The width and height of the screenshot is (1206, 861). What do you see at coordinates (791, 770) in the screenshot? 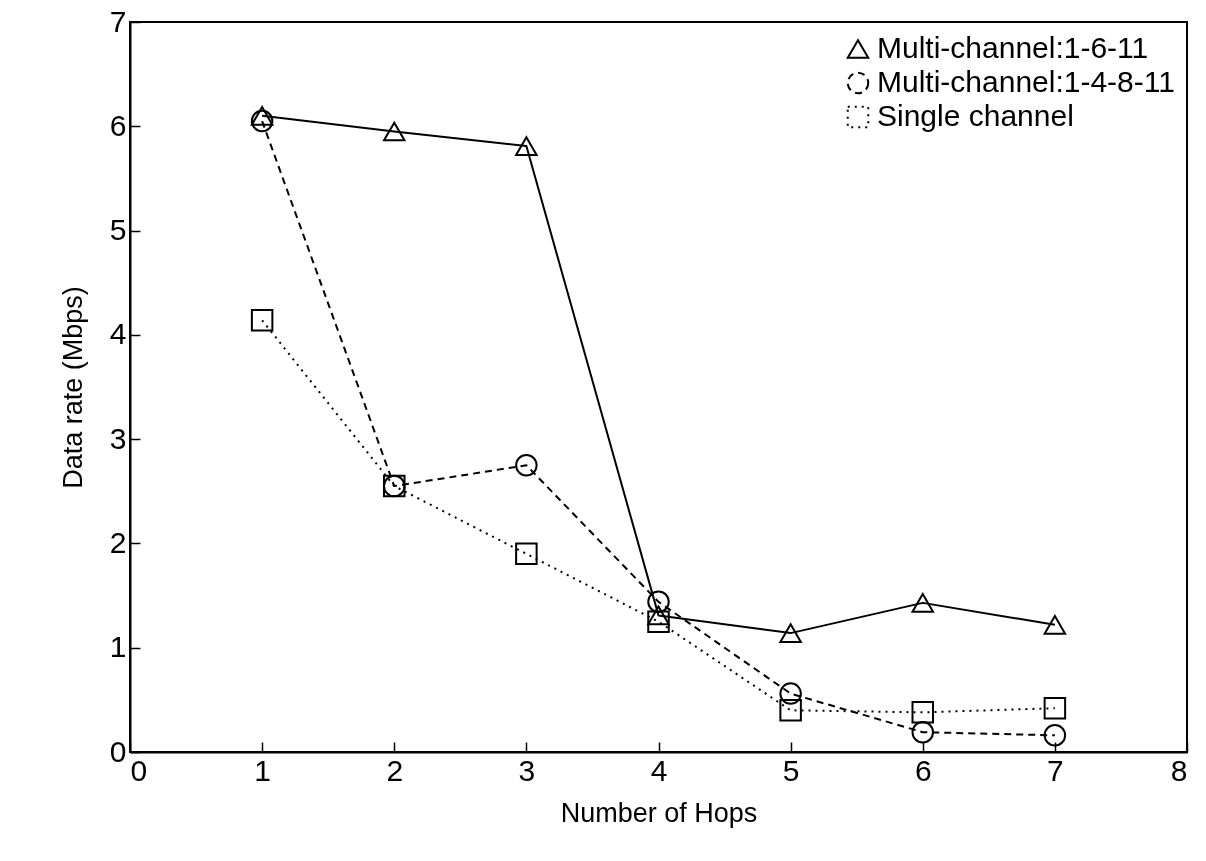
I see `x-tick-label: 5` at bounding box center [791, 770].